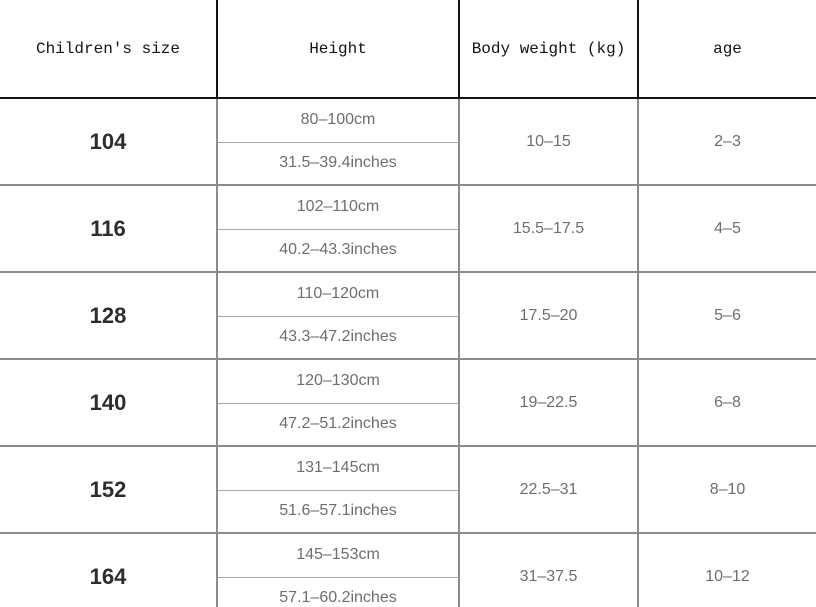  I want to click on table-row-inches: 57.1–60.2inches, so click(408, 592).